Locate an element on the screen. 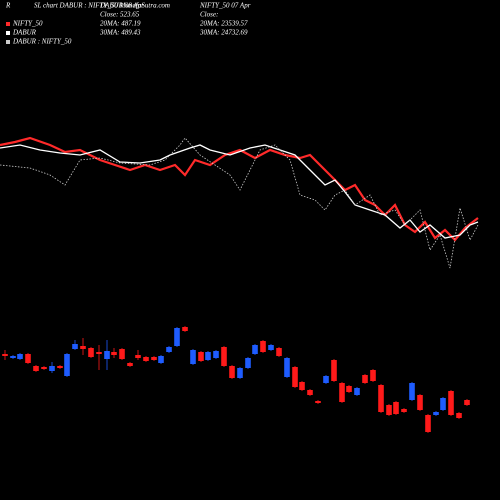 The image size is (500, 500). info-text: NIFTY_50 07 Apr is located at coordinates (225, 6).